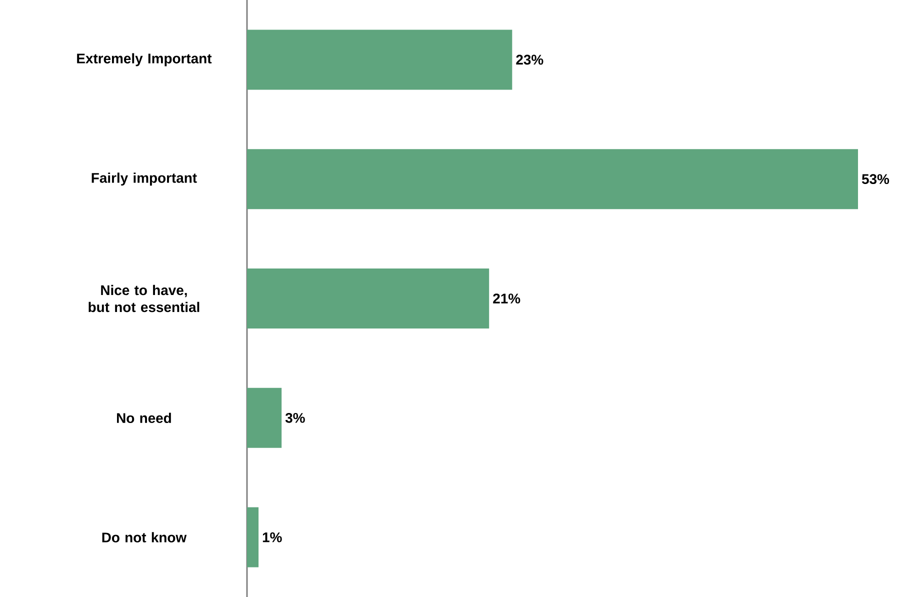  Describe the element at coordinates (144, 179) in the screenshot. I see `y-tick-label: Fairly important` at that location.